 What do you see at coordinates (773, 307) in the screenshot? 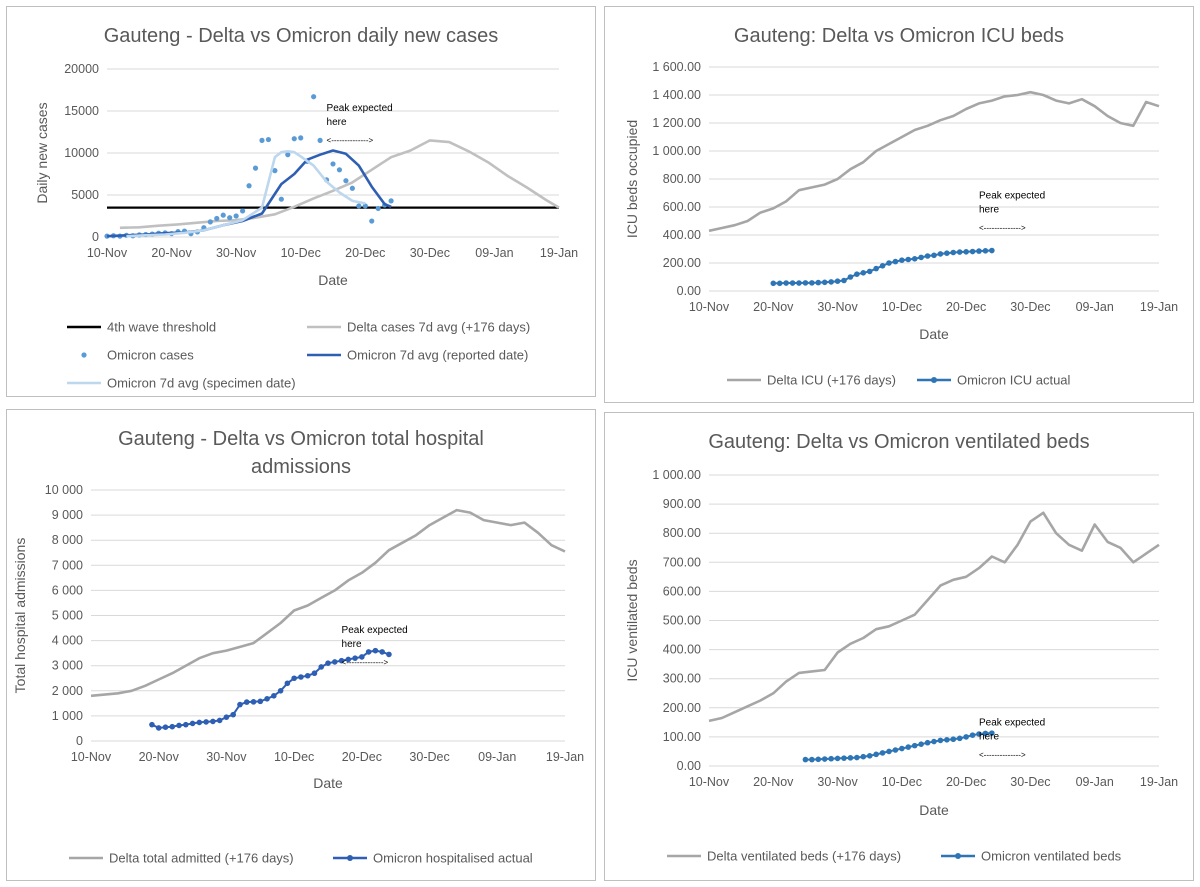
I see `x-tick-label: 20-Nov` at bounding box center [773, 307].